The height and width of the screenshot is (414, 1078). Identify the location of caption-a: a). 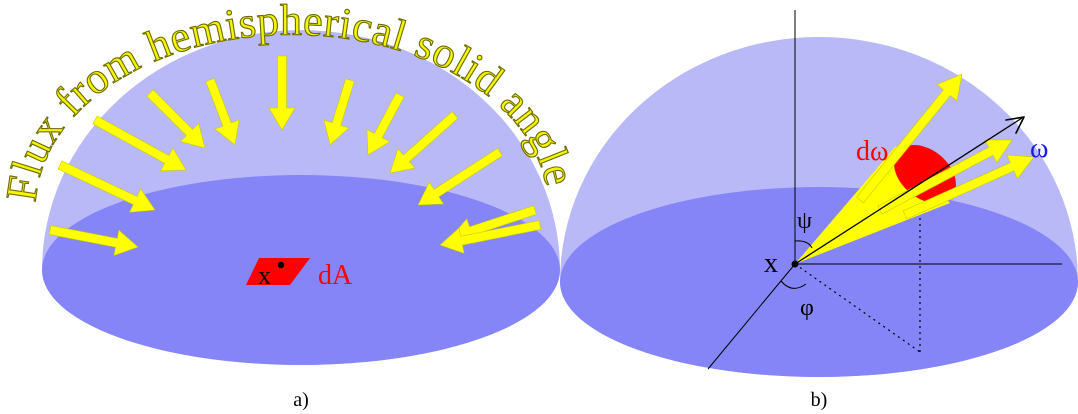
(301, 400).